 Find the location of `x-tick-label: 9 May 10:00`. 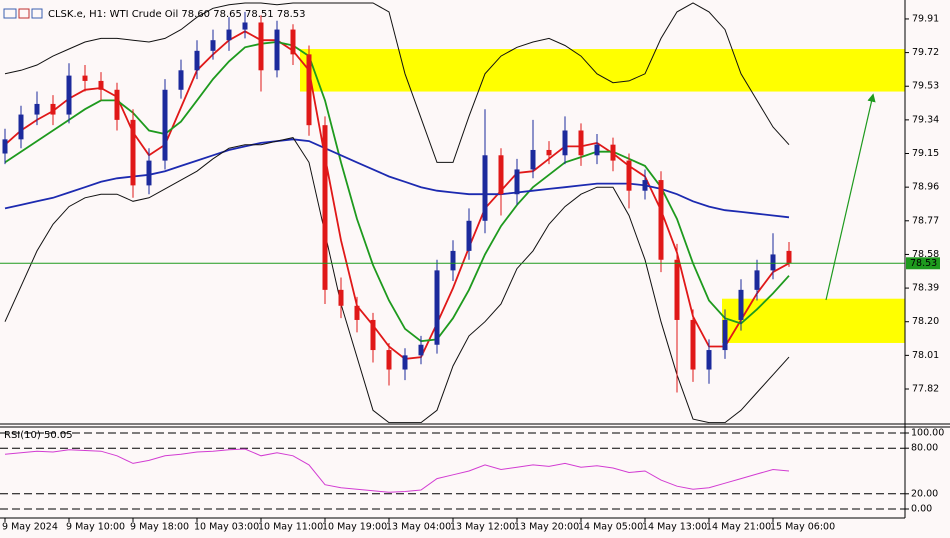

x-tick-label: 9 May 10:00 is located at coordinates (95, 527).